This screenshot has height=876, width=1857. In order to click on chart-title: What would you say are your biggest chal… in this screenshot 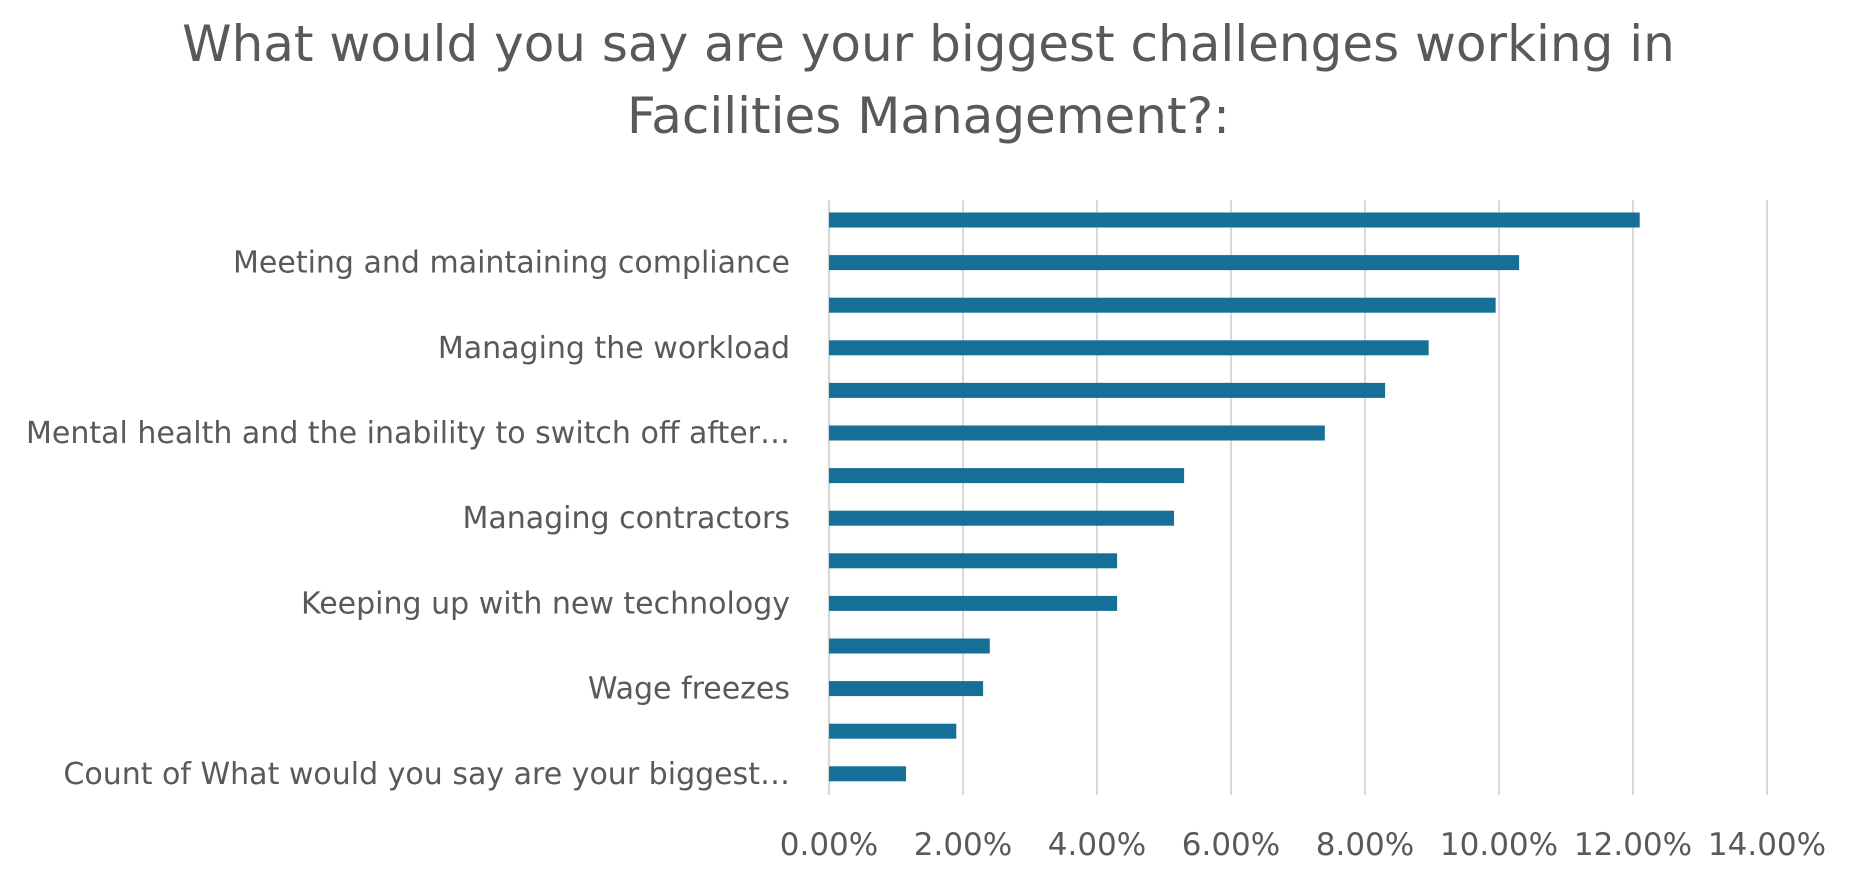, I will do `click(928, 80)`.